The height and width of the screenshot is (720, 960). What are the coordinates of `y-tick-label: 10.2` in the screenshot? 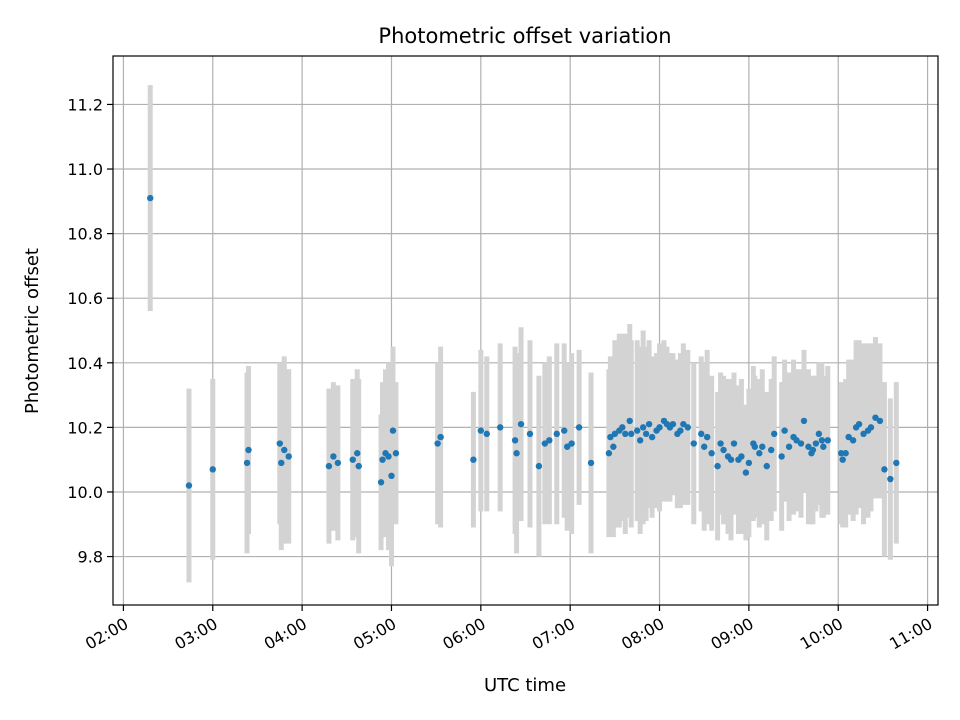 It's located at (85, 427).